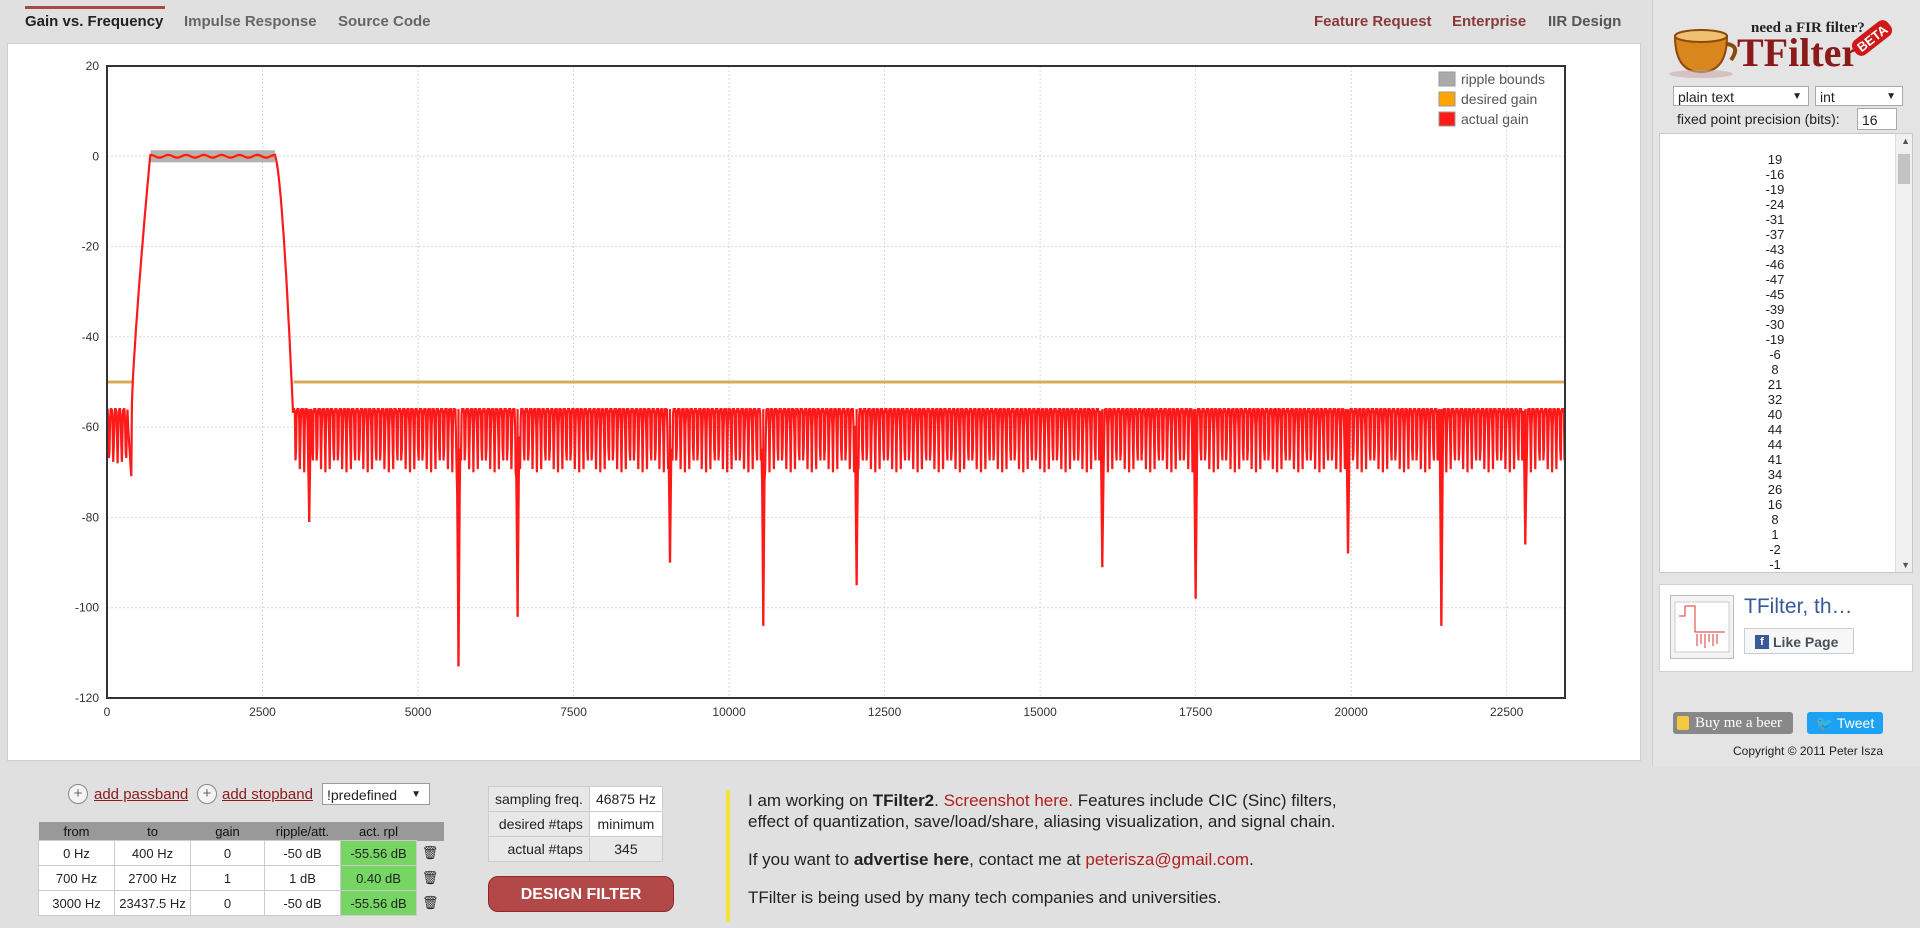 Image resolution: width=1920 pixels, height=928 pixels. I want to click on scroll-down-icon: ▼, so click(1905, 565).